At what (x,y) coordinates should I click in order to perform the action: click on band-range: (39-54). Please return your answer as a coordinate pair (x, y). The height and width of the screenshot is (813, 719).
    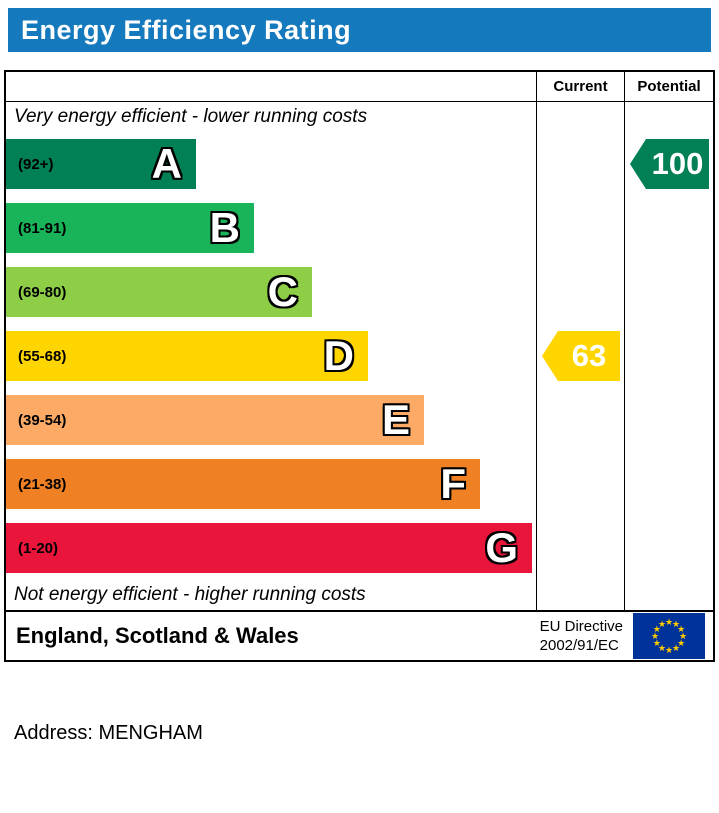
    Looking at the image, I should click on (42, 420).